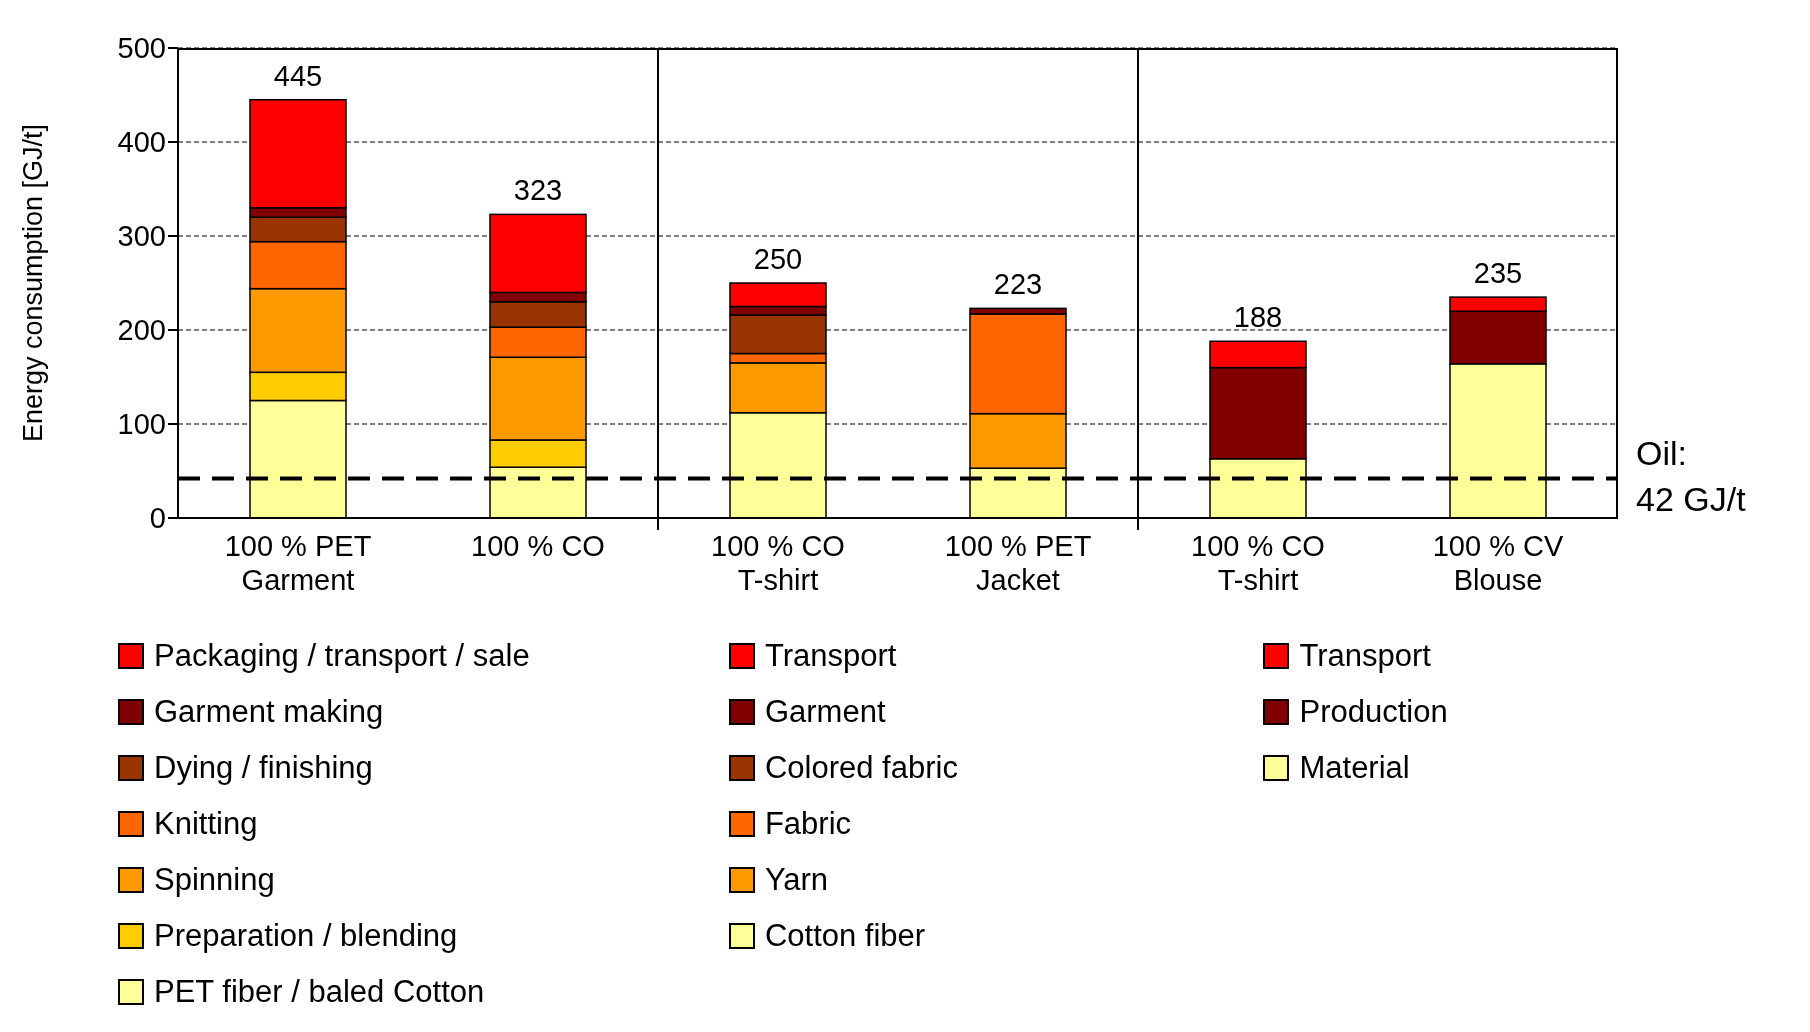  Describe the element at coordinates (298, 563) in the screenshot. I see `x-tick-label: 100 % PET Garment` at that location.